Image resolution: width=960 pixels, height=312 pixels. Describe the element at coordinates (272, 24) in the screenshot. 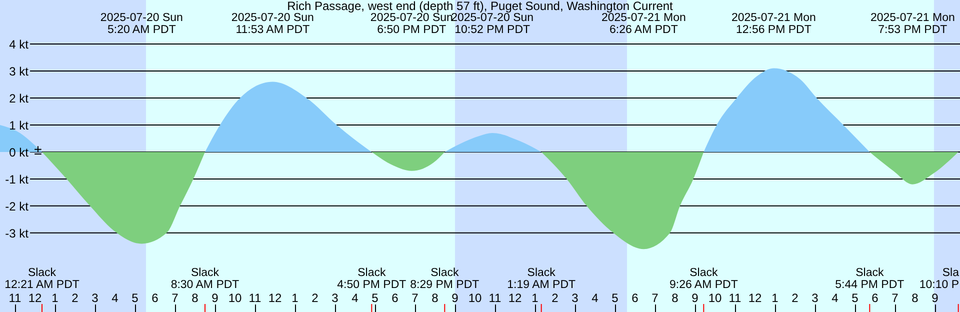

I see `annotation: 2025-07-20 Sun 11:53 AM PDT` at that location.